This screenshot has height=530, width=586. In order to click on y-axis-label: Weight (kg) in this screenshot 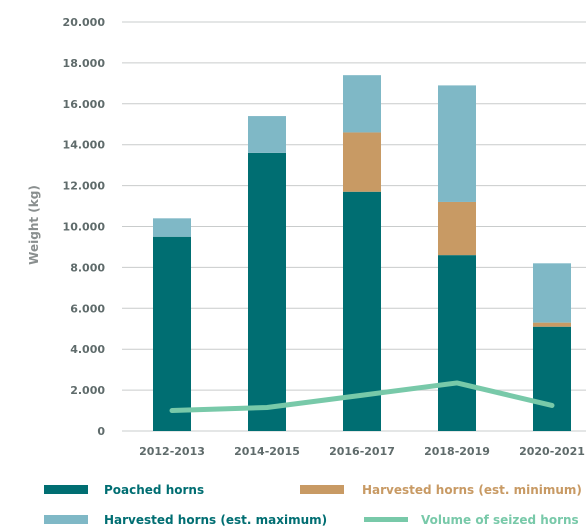, I will do `click(34, 225)`.